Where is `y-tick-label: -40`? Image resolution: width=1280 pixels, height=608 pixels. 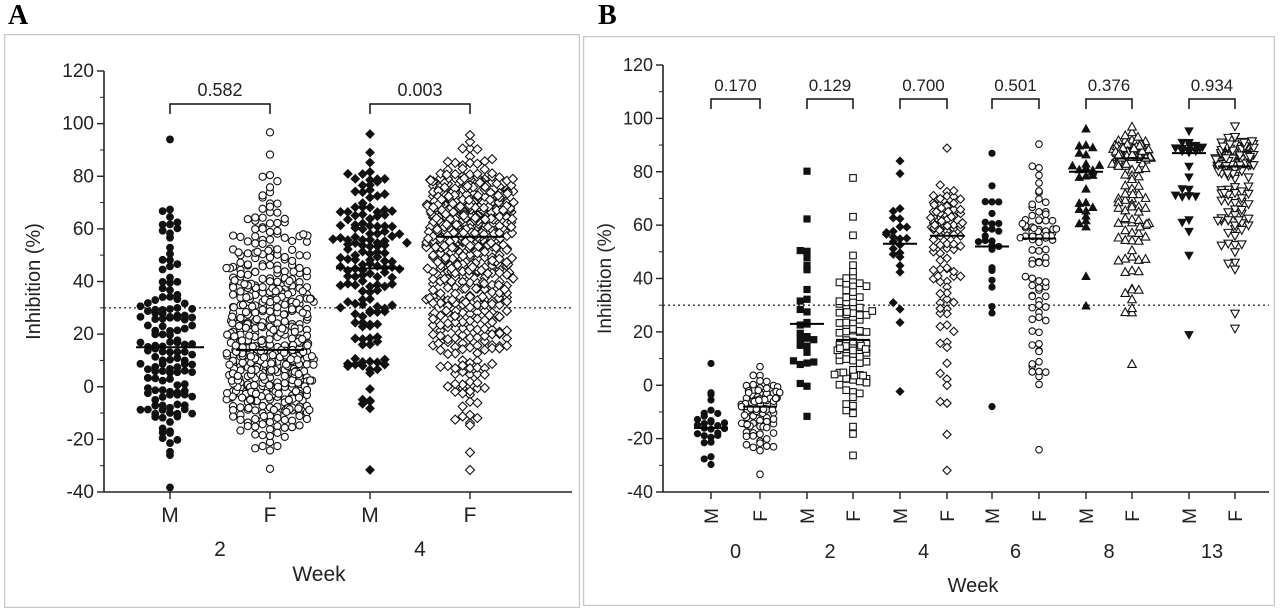
y-tick-label: -40 is located at coordinates (640, 492).